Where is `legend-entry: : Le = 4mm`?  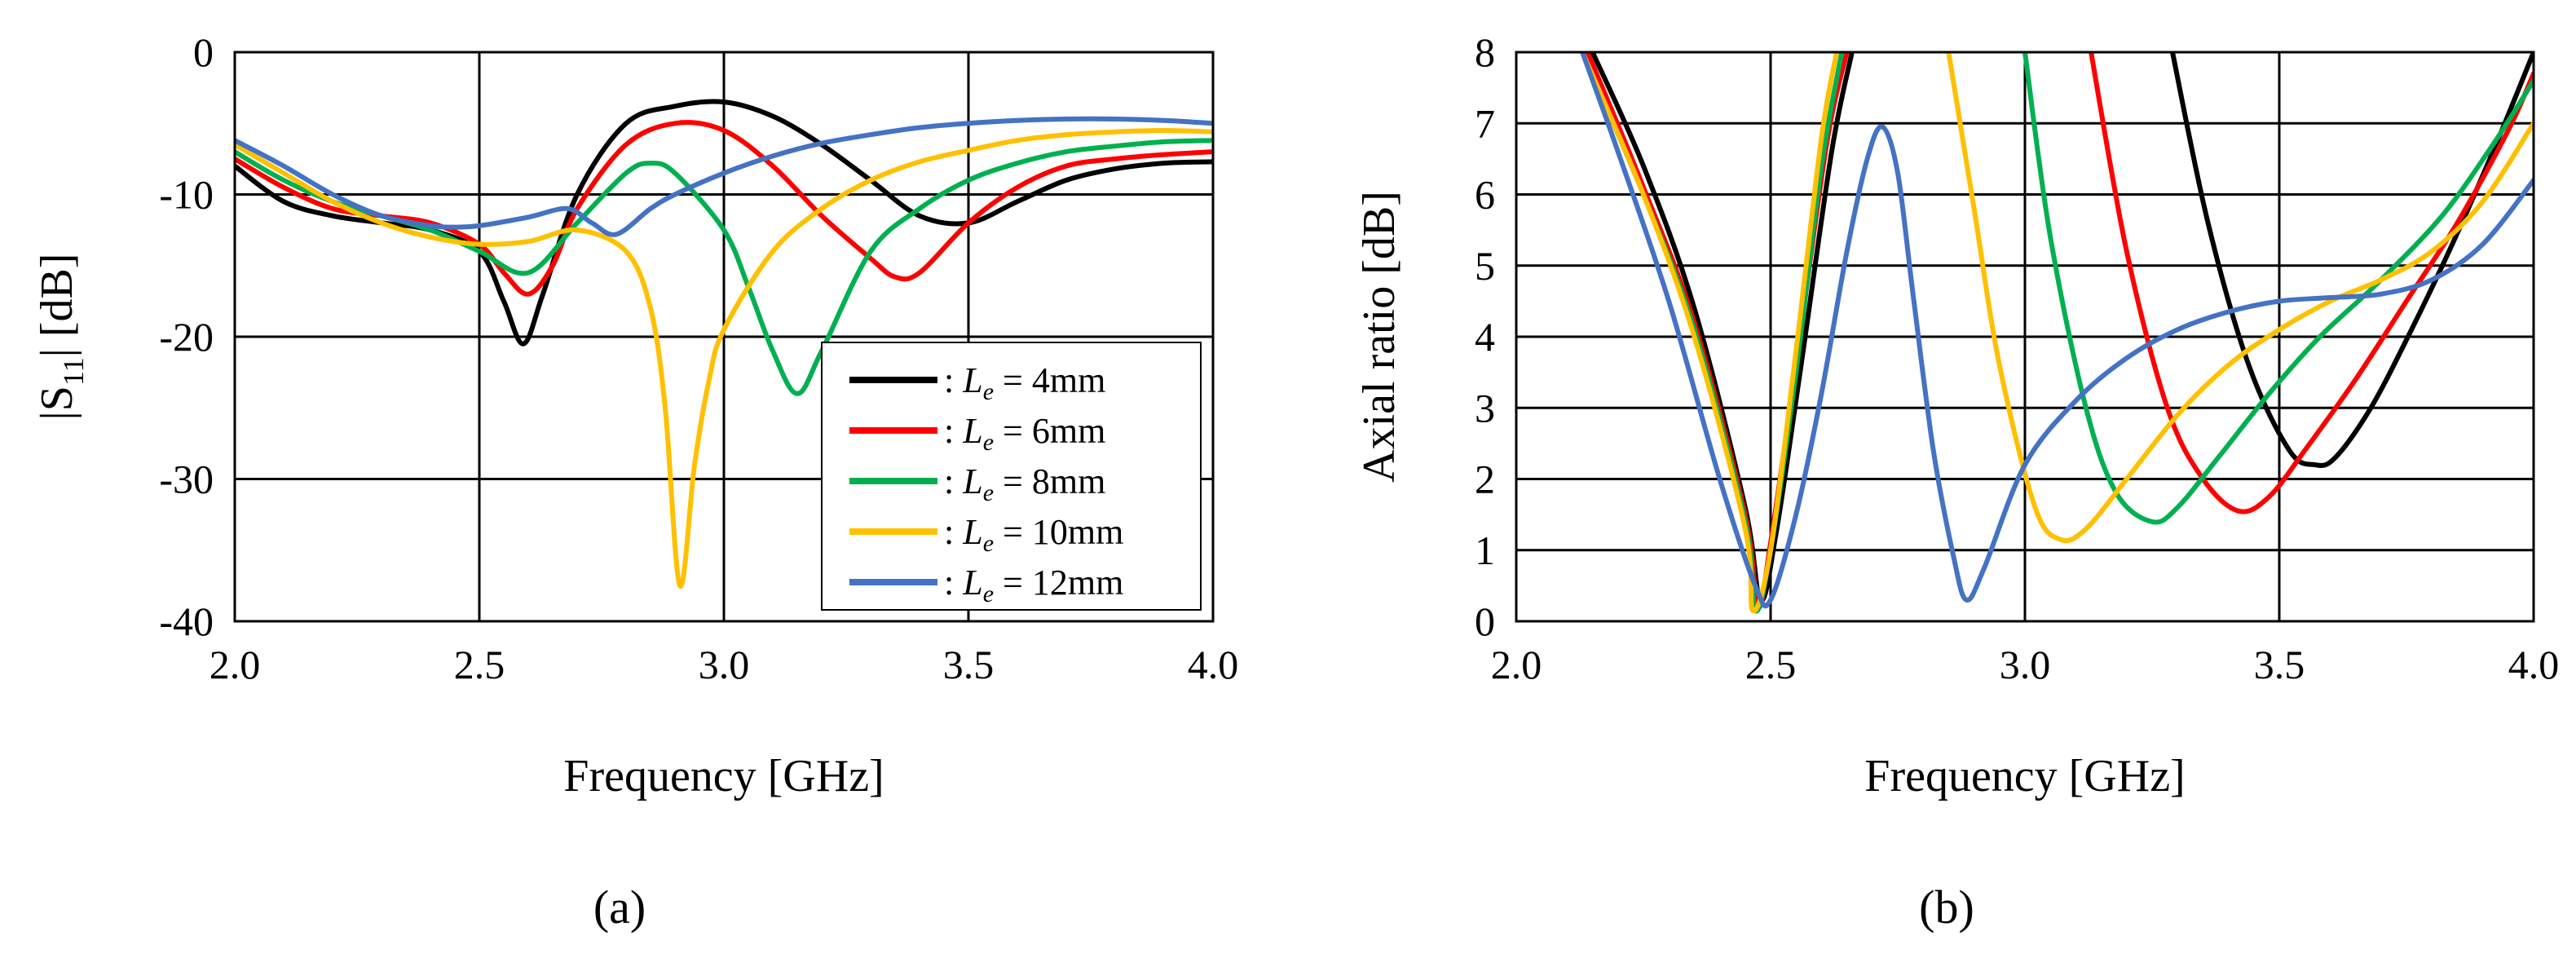
legend-entry: : Le = 4mm is located at coordinates (1024, 382).